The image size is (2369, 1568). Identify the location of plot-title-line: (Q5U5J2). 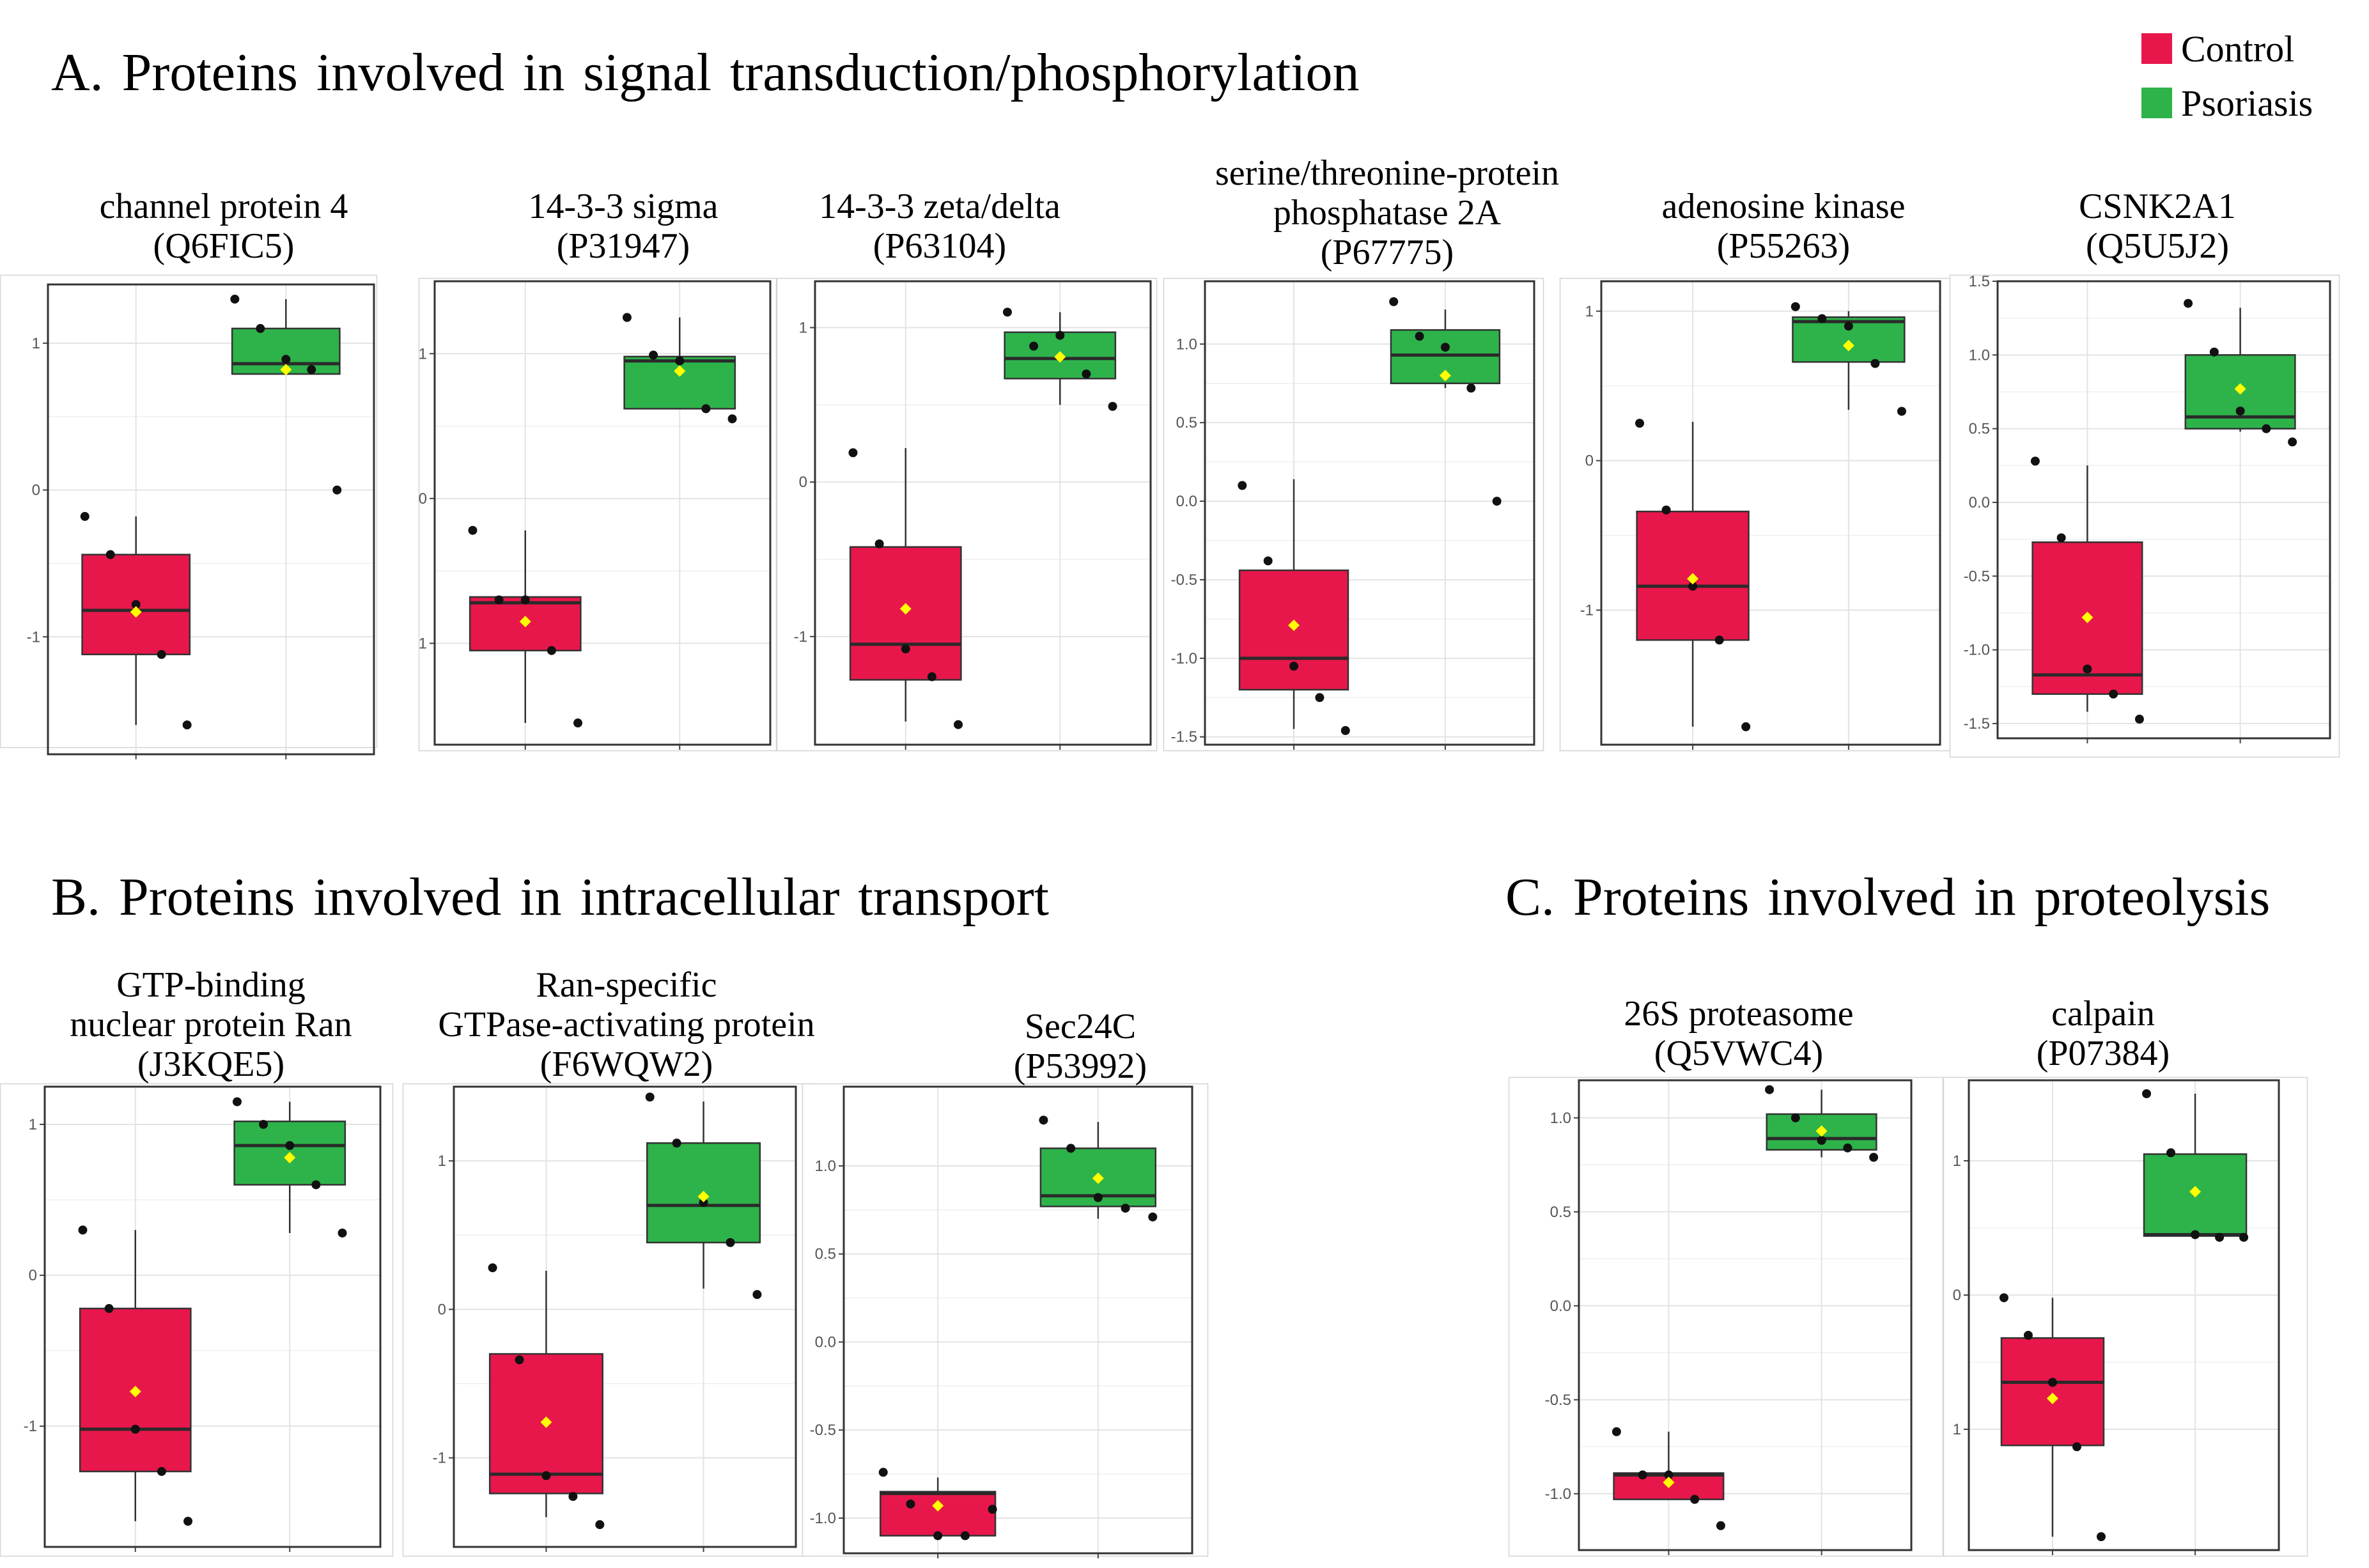
(2157, 246).